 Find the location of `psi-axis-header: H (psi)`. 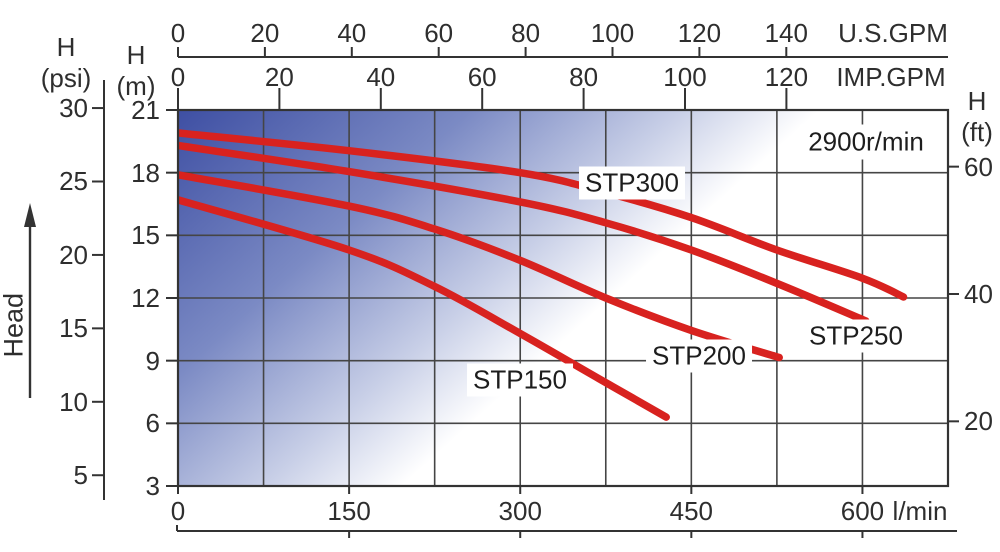

psi-axis-header: H (psi) is located at coordinates (66, 62).